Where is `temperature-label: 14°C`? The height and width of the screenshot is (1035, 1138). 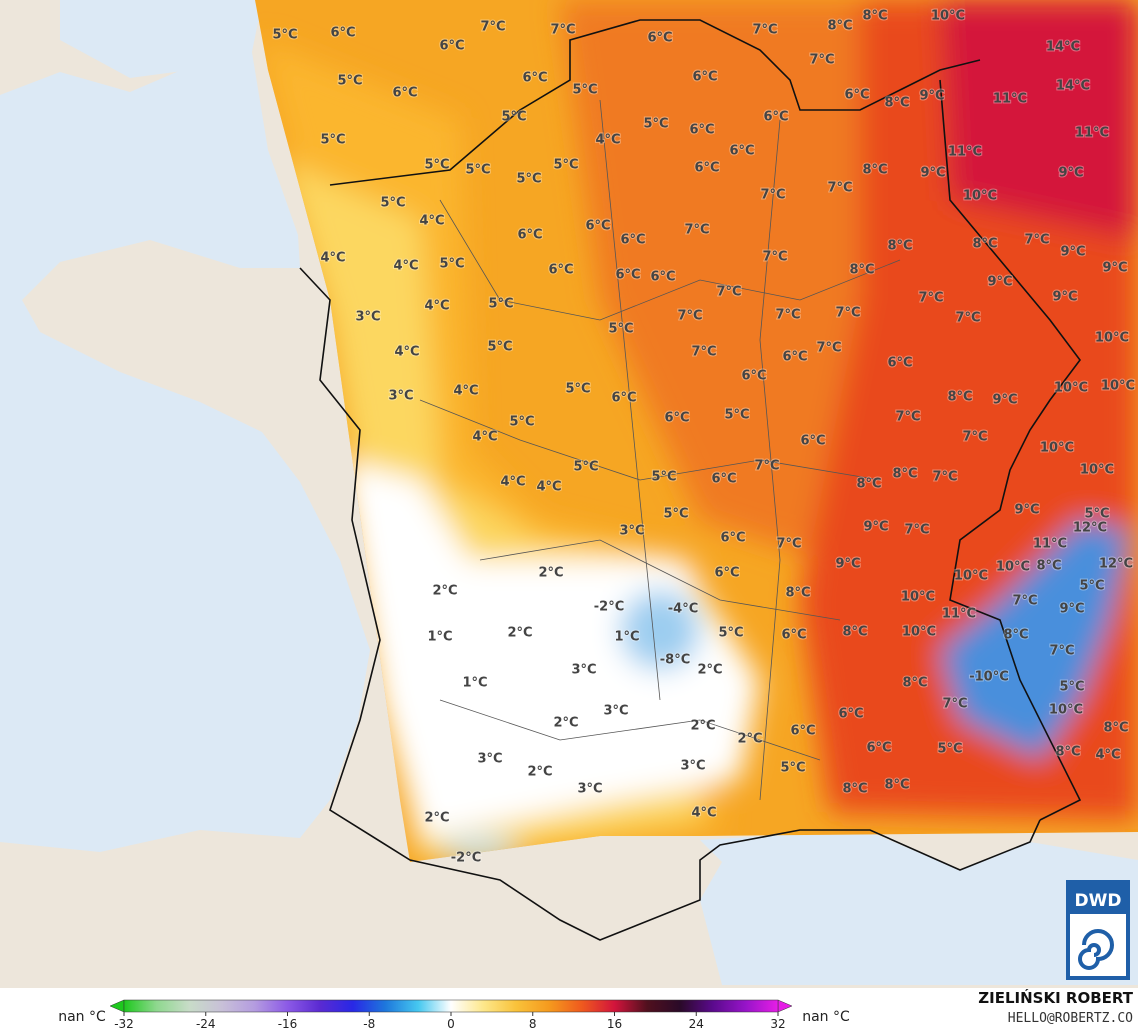 temperature-label: 14°C is located at coordinates (1073, 86).